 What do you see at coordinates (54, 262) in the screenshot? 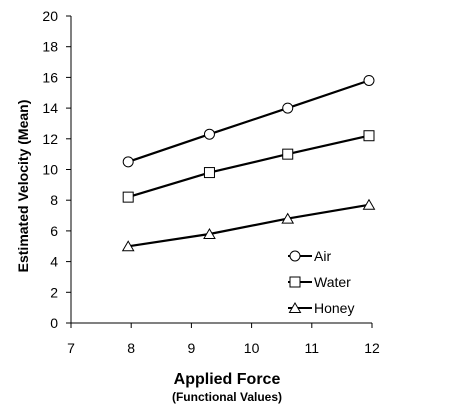
I see `y-tick-label: 4` at bounding box center [54, 262].